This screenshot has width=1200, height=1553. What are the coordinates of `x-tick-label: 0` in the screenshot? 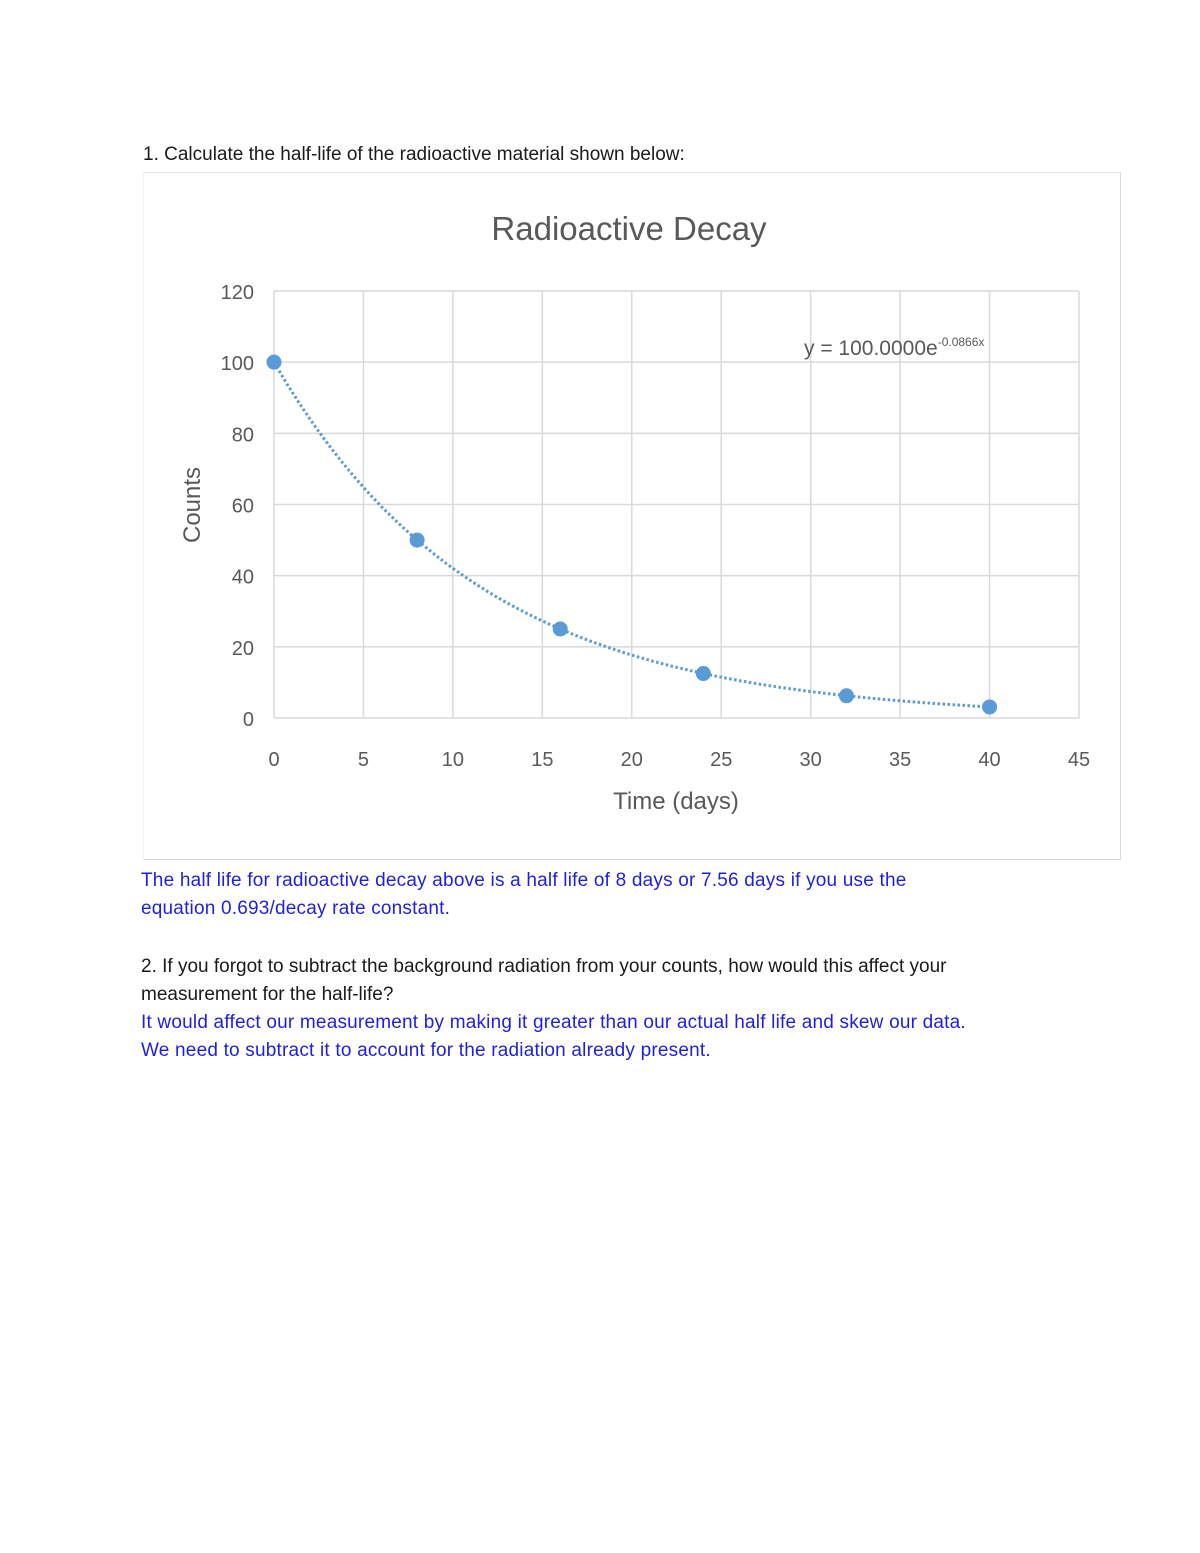 It's located at (273, 760).